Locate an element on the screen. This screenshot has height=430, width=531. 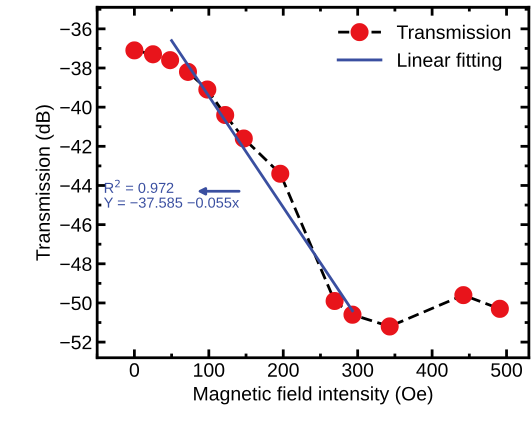
y-tick-label: −44 is located at coordinates (76, 186).